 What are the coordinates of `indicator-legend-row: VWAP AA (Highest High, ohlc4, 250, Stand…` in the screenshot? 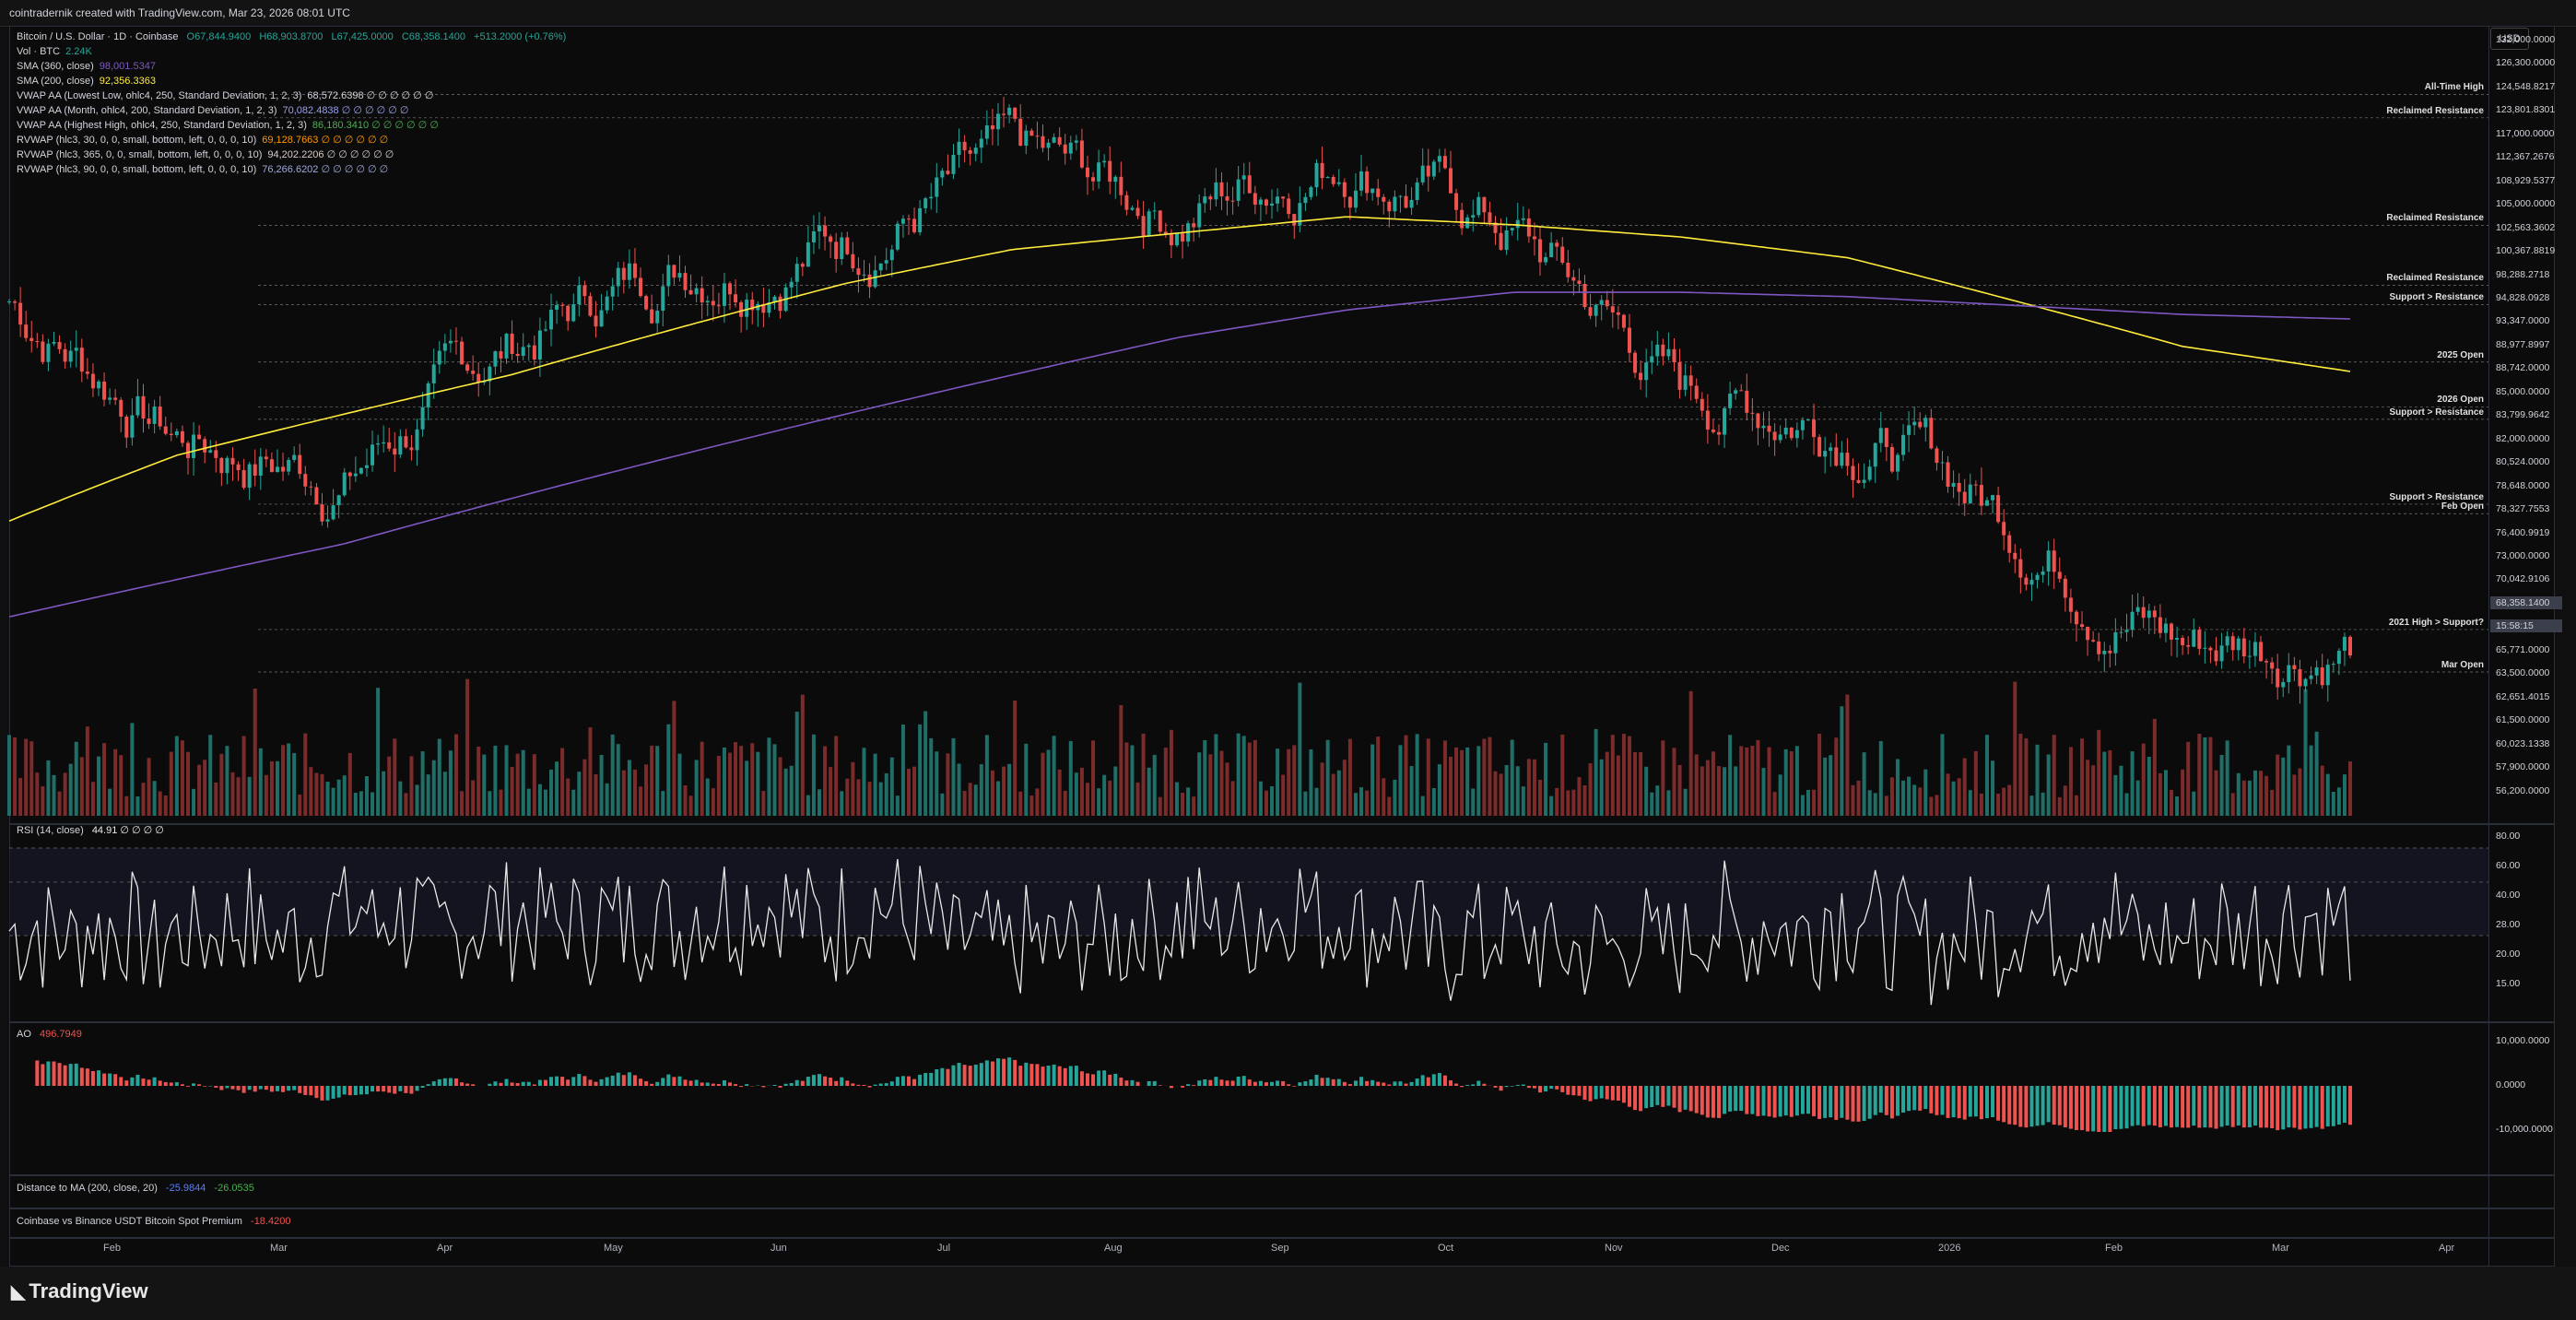 It's located at (291, 125).